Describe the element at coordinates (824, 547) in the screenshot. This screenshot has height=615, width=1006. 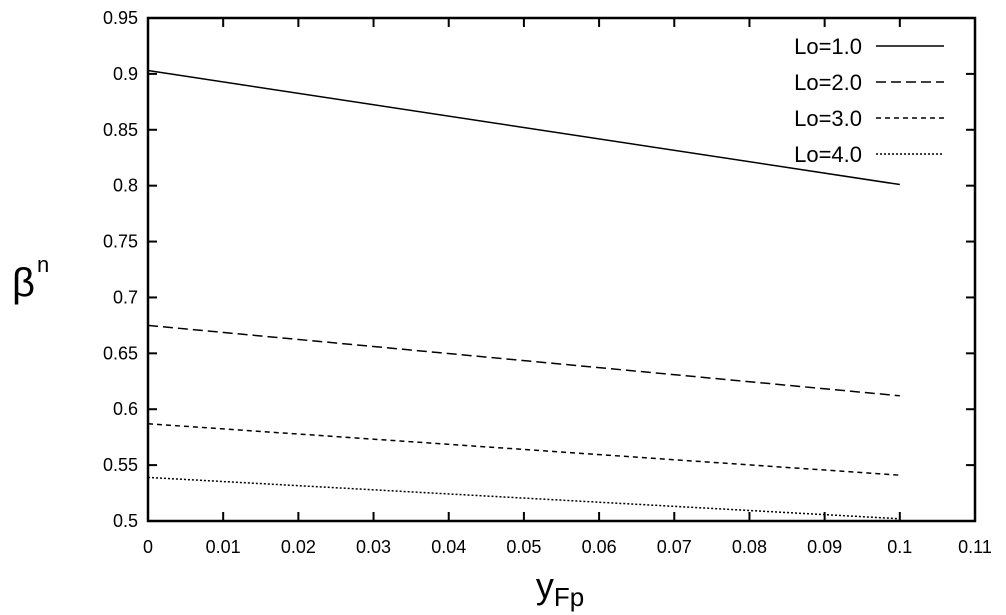
I see `x-tick-label: 0.09` at that location.